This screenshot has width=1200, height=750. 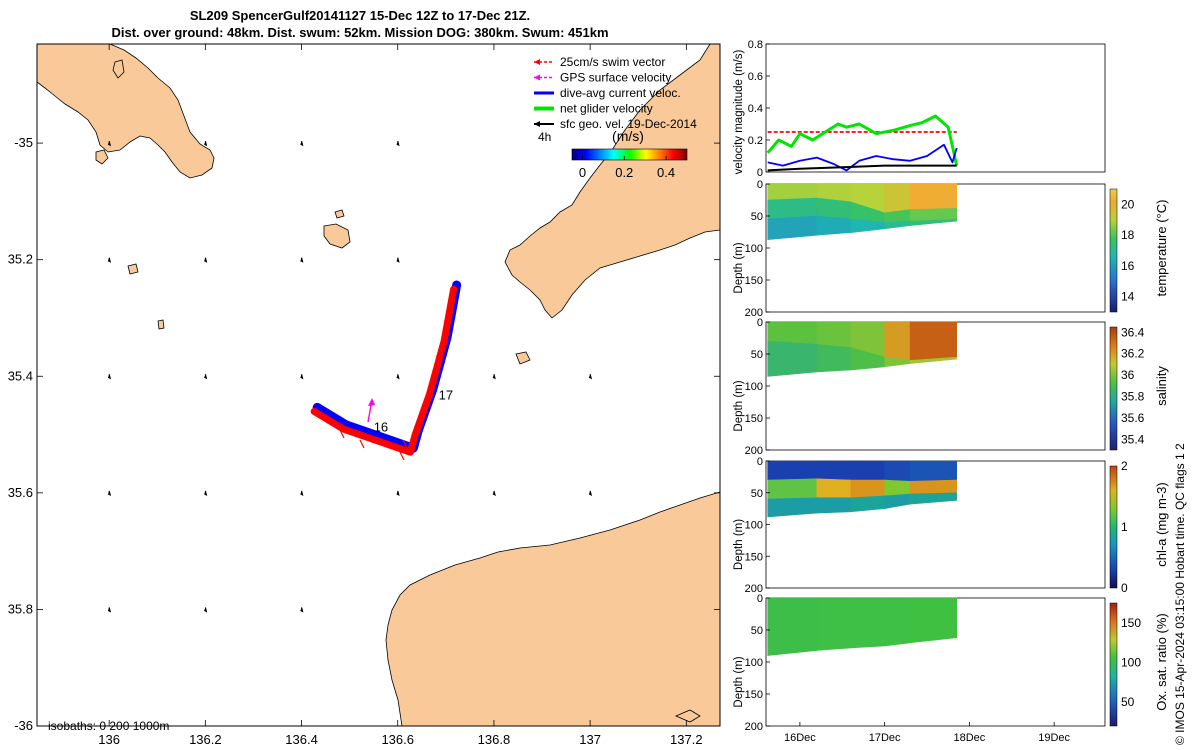 What do you see at coordinates (108, 726) in the screenshot?
I see `isobaths-label: isobaths: 0 200 1000m` at bounding box center [108, 726].